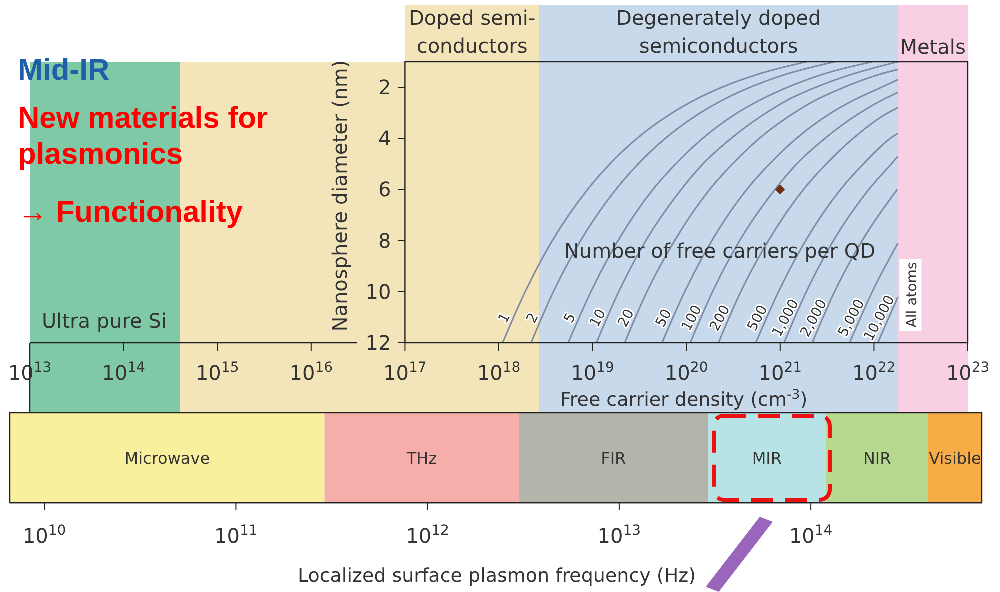  What do you see at coordinates (933, 47) in the screenshot?
I see `band-label: Metals` at bounding box center [933, 47].